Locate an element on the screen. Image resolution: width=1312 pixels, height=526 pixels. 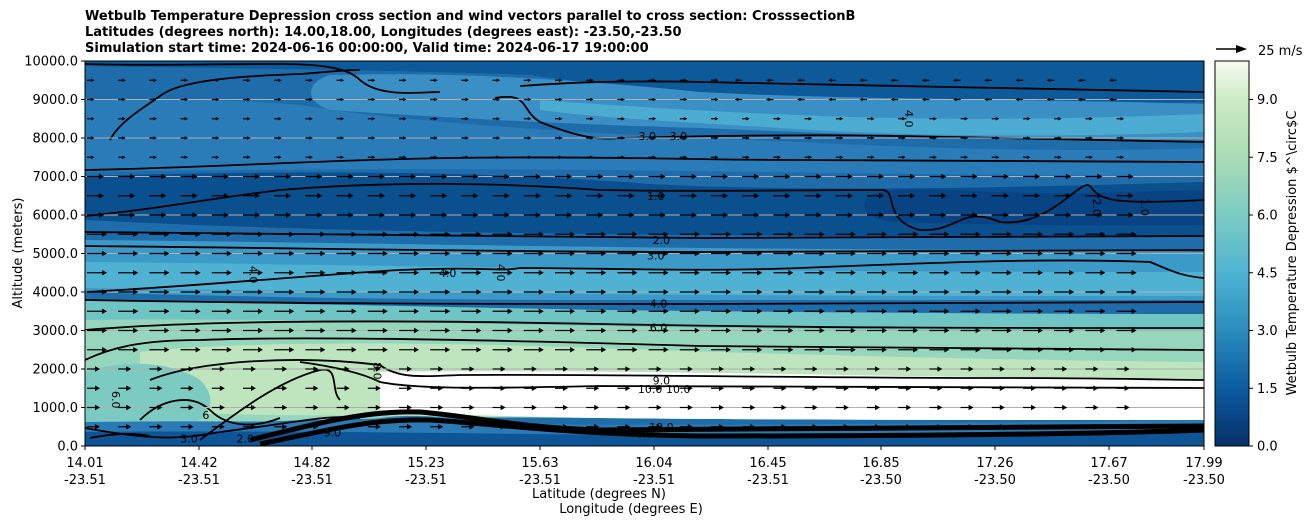
contour-line-3c is located at coordinates (644, 249).